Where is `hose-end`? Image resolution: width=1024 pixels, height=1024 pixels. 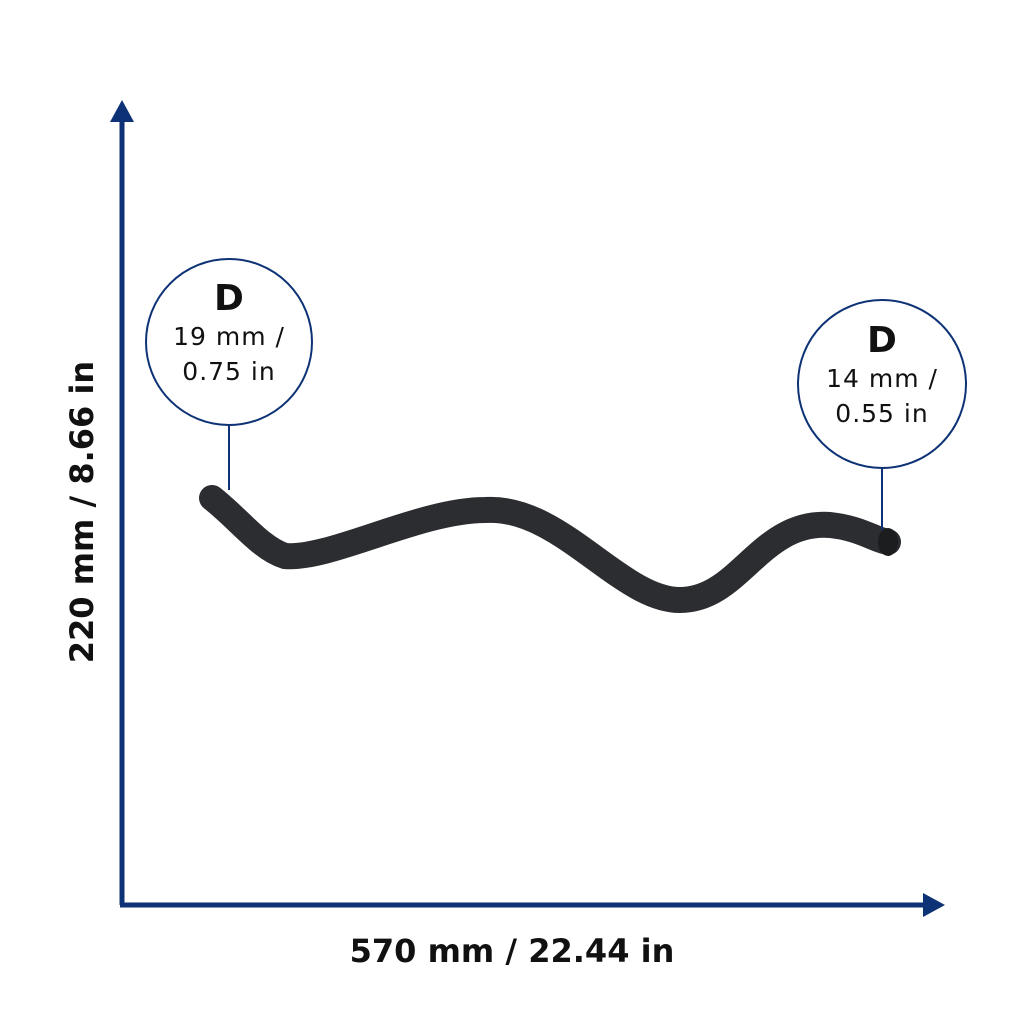
hose-end is located at coordinates (888, 542).